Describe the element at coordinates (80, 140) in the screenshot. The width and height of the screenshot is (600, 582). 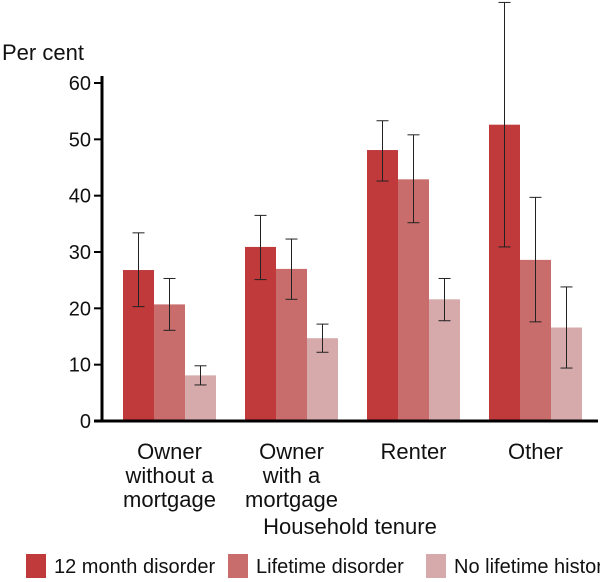
I see `y-tick-label: 50` at that location.